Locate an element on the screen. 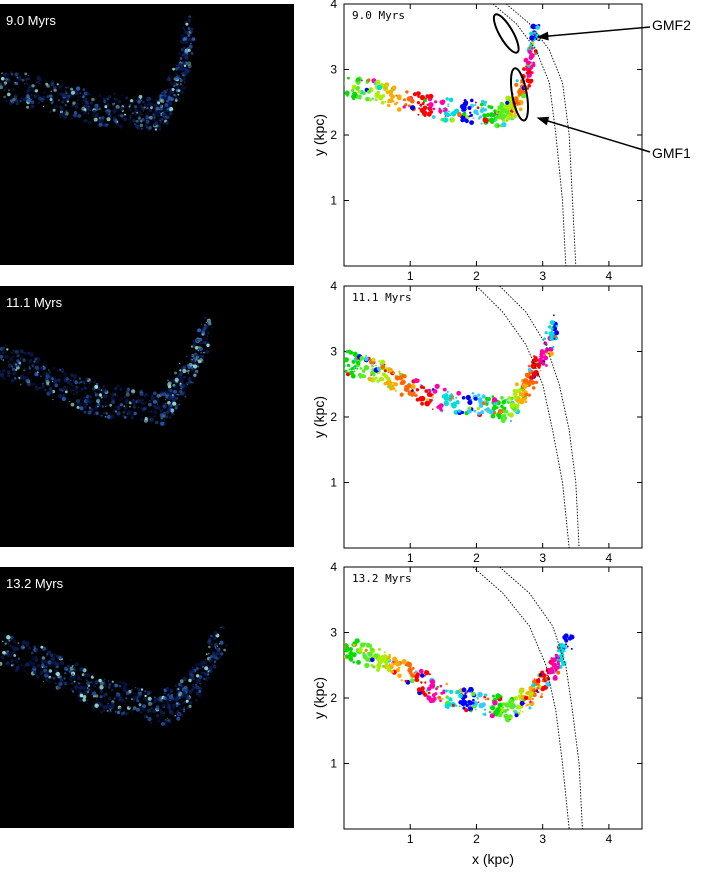  y-tick-label: 4 is located at coordinates (333, 567).